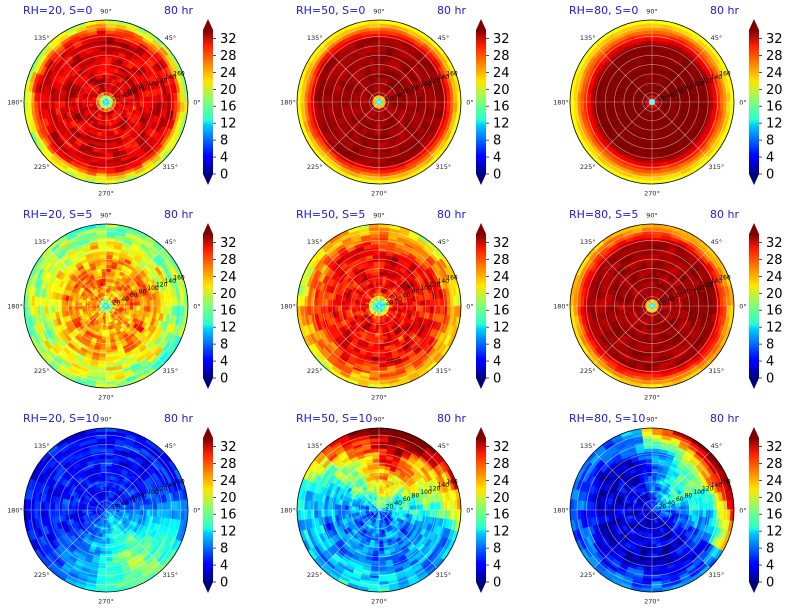 This screenshot has height=612, width=785. I want to click on colorbar-tick-label: 20, so click(228, 90).